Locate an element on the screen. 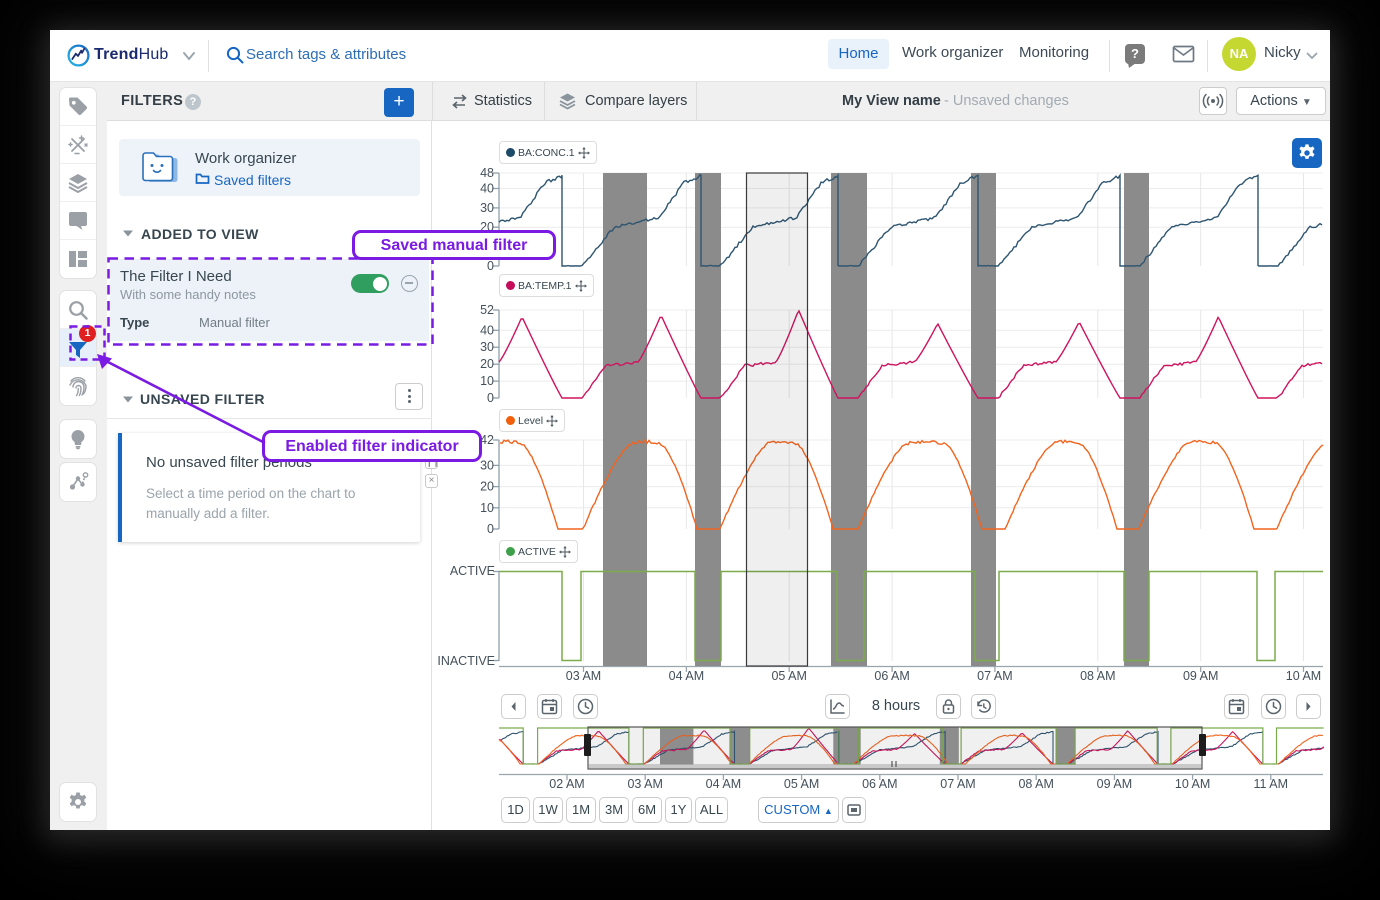 The width and height of the screenshot is (1380, 900). svg-text: ACTIVE is located at coordinates (472, 571).